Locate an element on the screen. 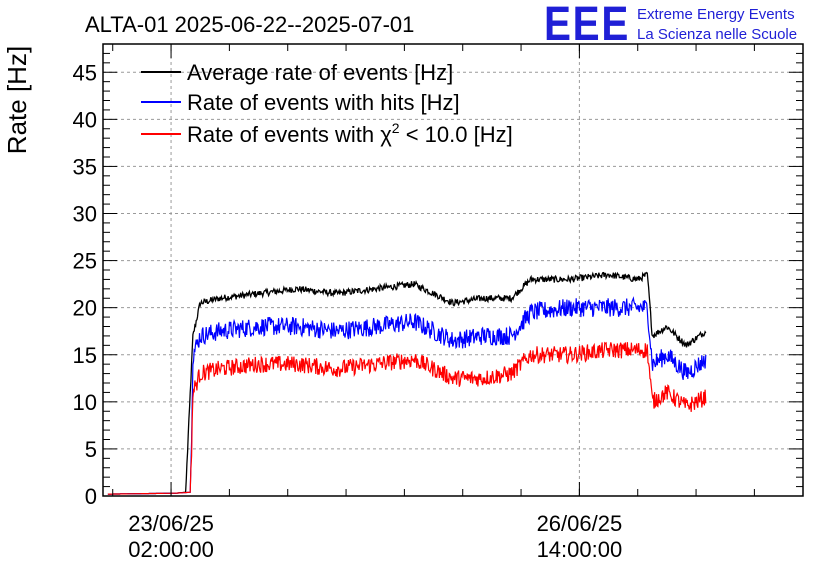 This screenshot has height=572, width=836. y-tick-label: 45 is located at coordinates (85, 72).